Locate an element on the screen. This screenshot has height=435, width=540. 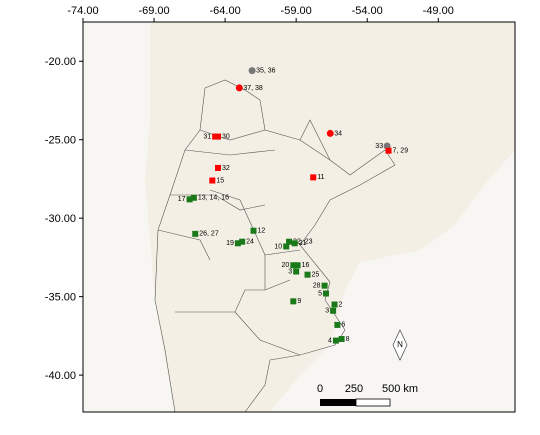
x-tick-label: -49.00 is located at coordinates (438, 11).